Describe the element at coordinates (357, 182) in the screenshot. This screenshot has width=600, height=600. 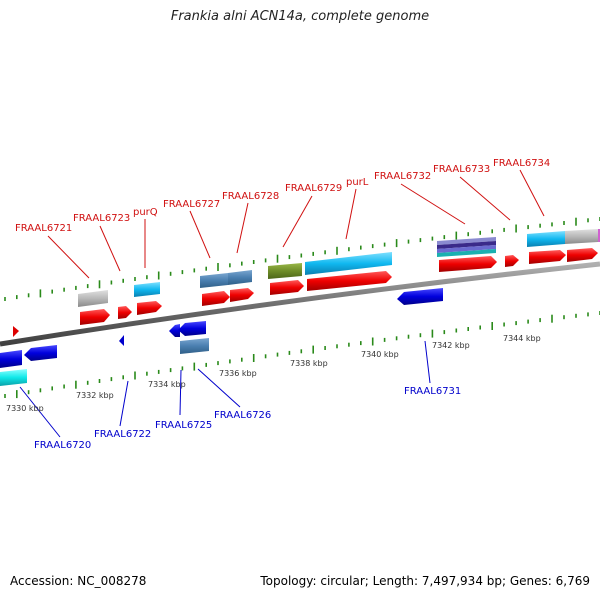
I see `gene-label: purL` at that location.